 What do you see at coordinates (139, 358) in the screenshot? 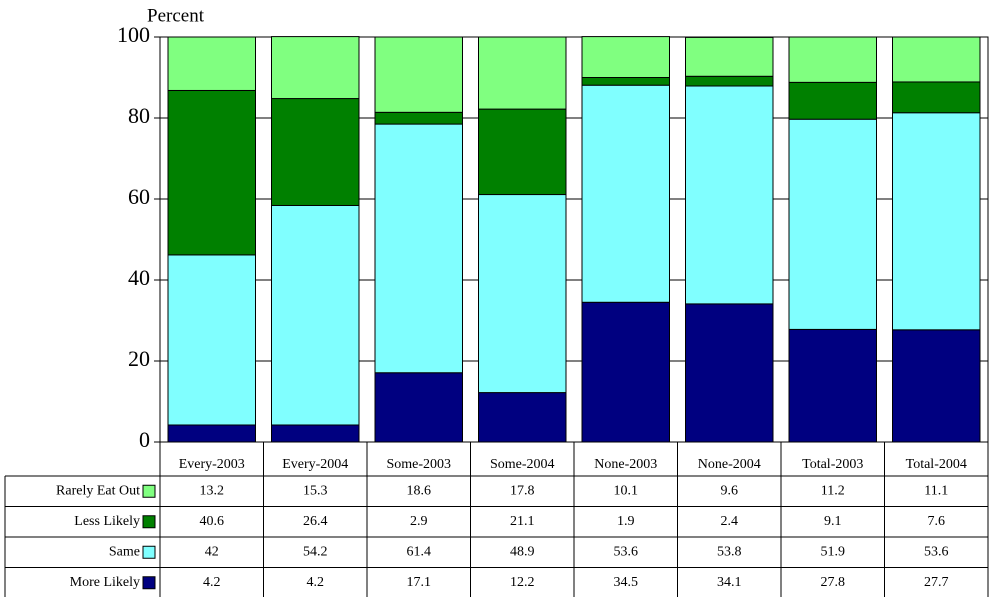
I see `y-tick-label: 20` at bounding box center [139, 358].